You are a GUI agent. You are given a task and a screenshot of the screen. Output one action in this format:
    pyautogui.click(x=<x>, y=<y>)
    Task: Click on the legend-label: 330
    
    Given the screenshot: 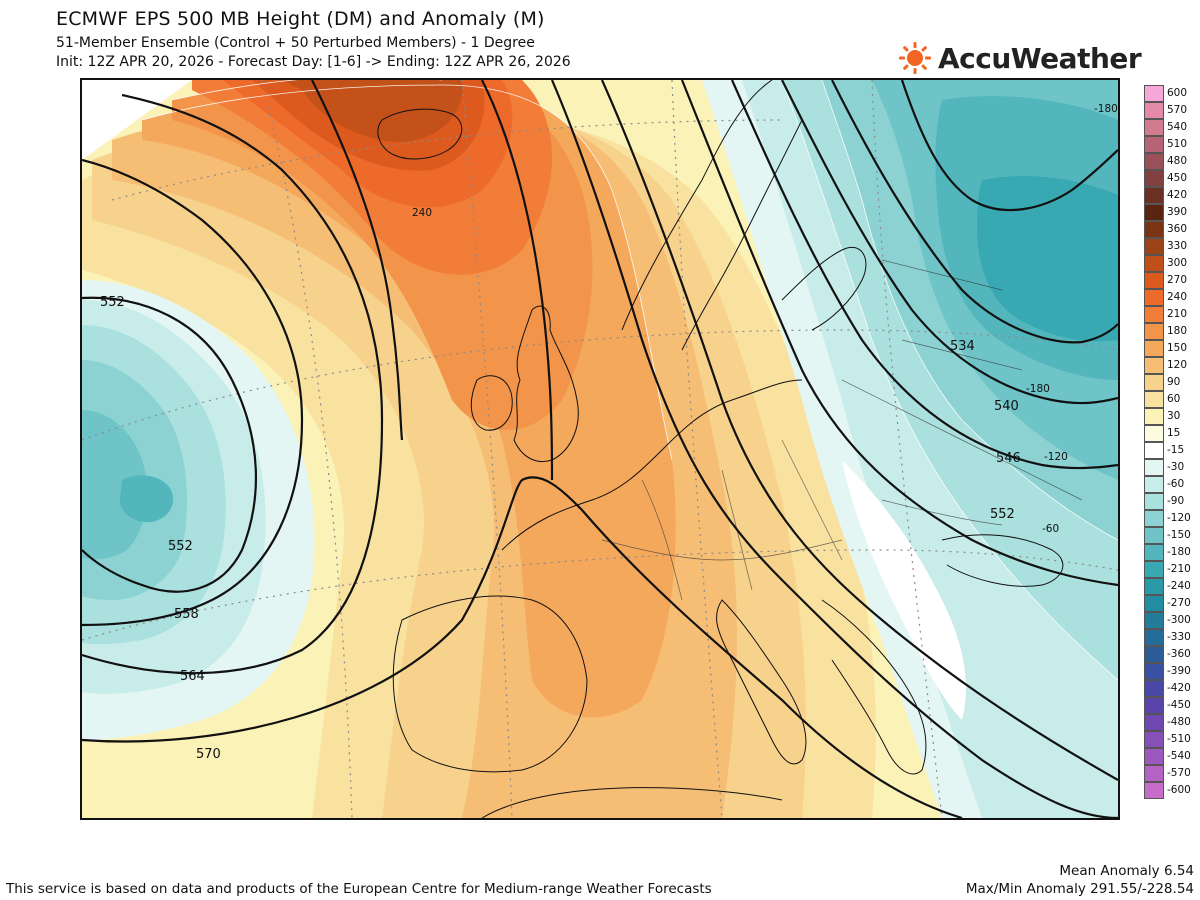 What is the action you would take?
    pyautogui.click(x=1177, y=246)
    